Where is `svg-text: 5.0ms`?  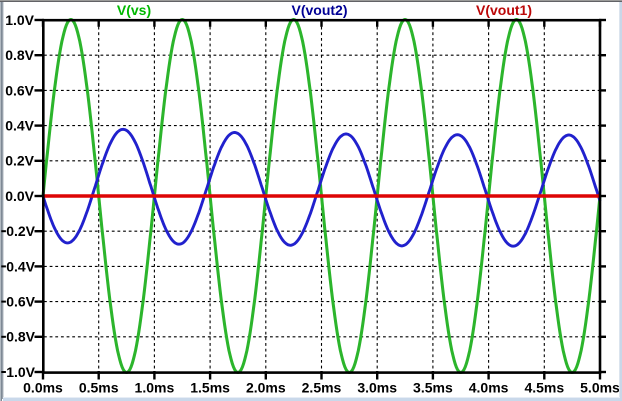 svg-text: 5.0ms is located at coordinates (600, 388).